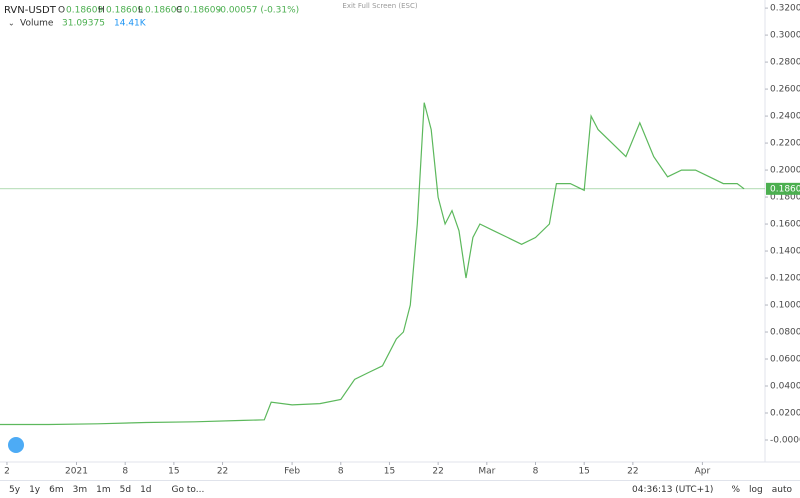  I want to click on legend-symbol: RVN-USDT, so click(30, 10).